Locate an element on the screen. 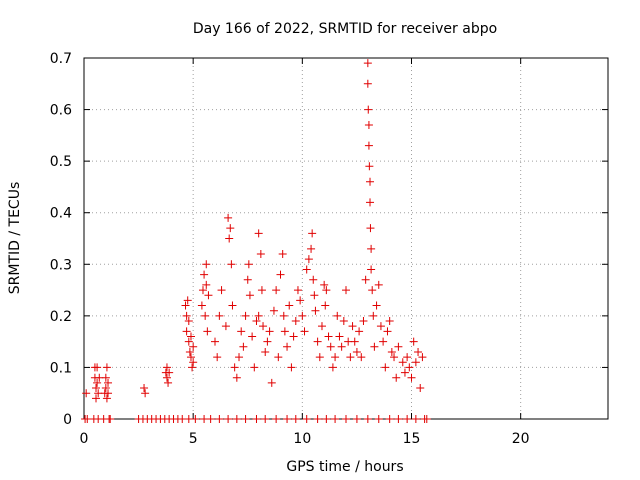  y-tick-label: 0.1 is located at coordinates (61, 368).